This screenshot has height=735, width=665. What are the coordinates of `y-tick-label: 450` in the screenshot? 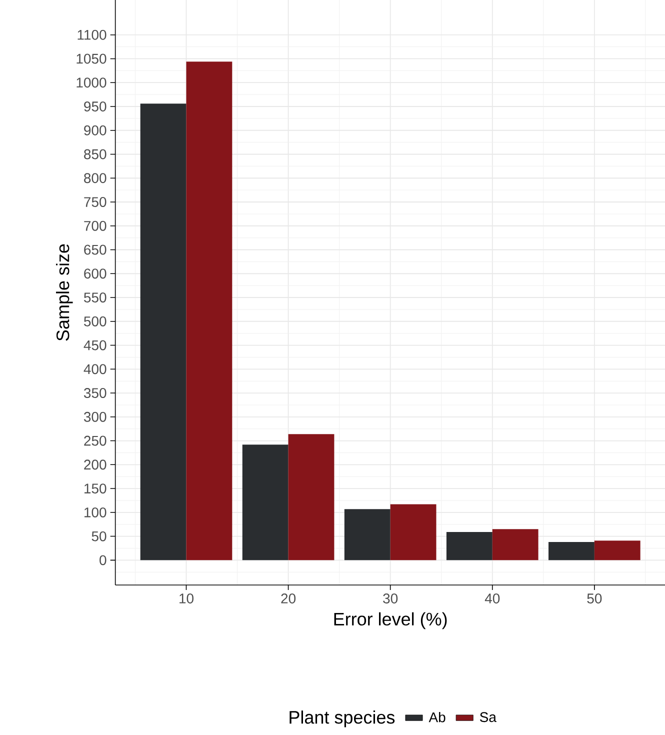 It's located at (95, 345).